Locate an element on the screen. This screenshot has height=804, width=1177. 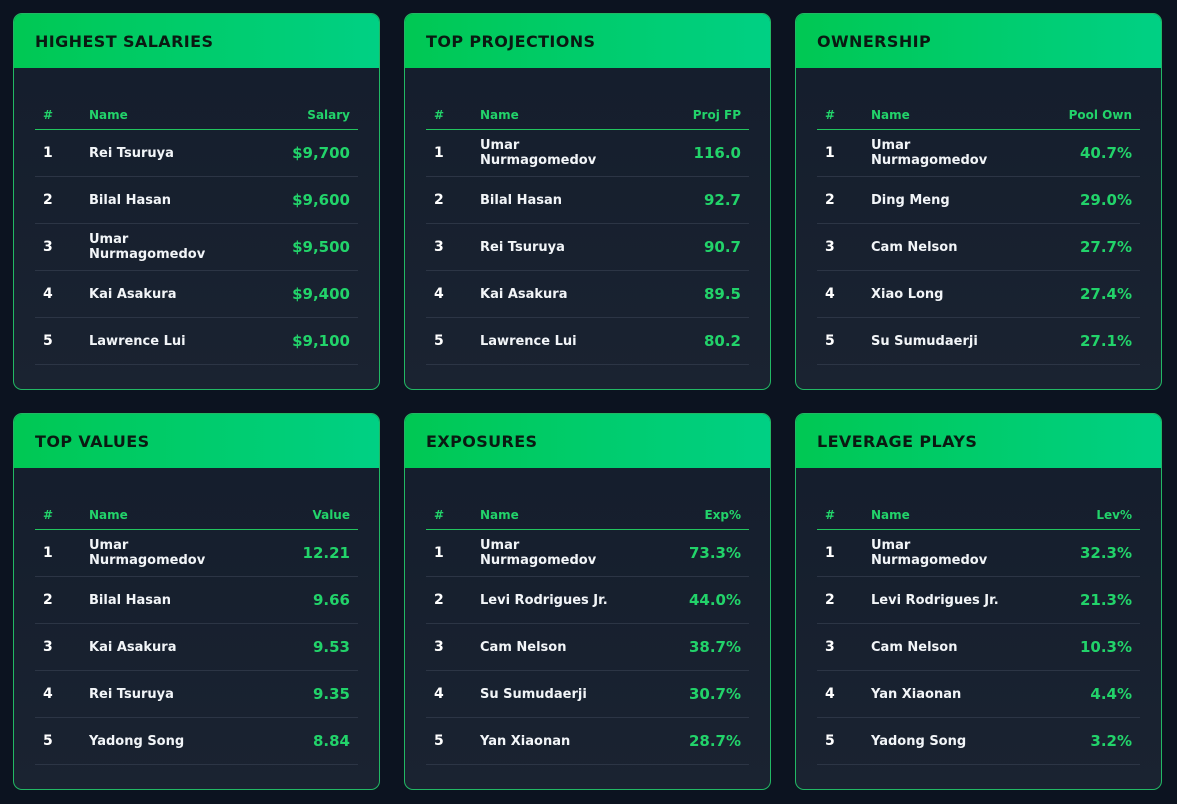
table-row: 2 Bilal Hasan 9.66 is located at coordinates (196, 600).